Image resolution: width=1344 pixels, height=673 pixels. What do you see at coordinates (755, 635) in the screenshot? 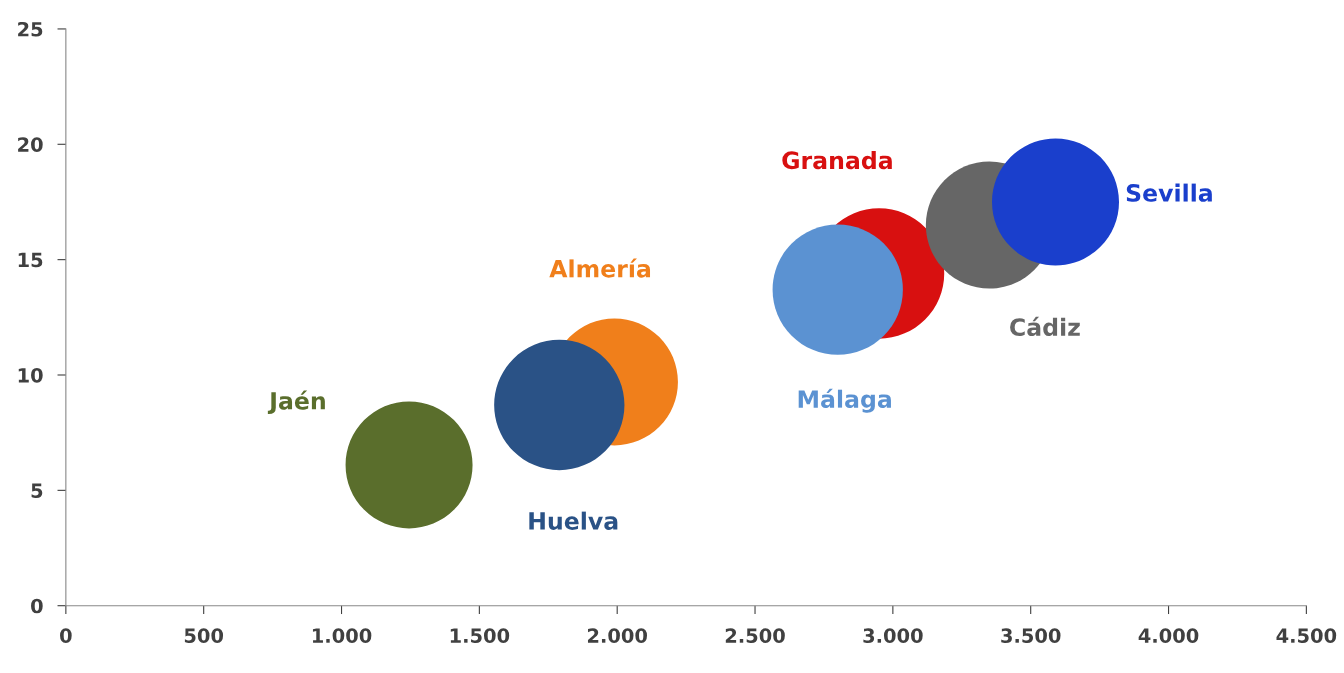
I see `x-tick-label: 2.500` at bounding box center [755, 635].